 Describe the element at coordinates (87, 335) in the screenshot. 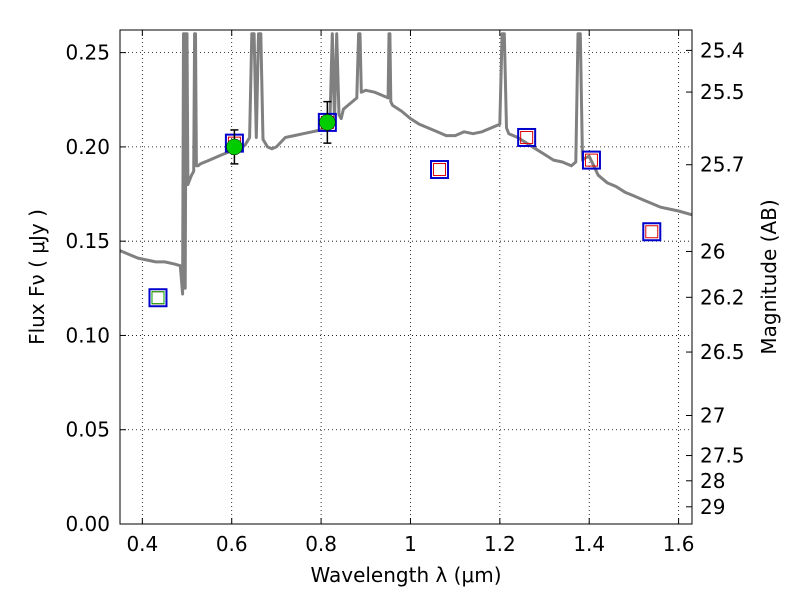

I see `y-tick-label: 0.10` at that location.